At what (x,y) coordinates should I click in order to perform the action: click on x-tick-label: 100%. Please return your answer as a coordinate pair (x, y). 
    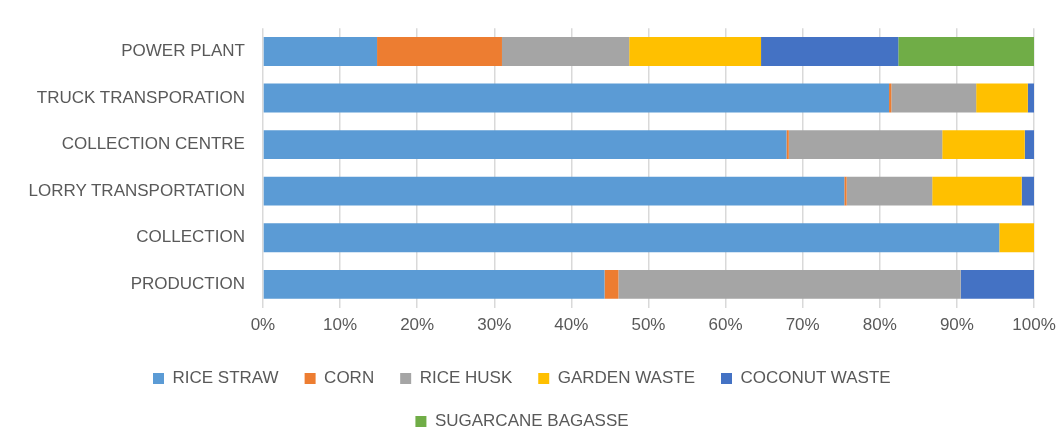
    Looking at the image, I should click on (1034, 325).